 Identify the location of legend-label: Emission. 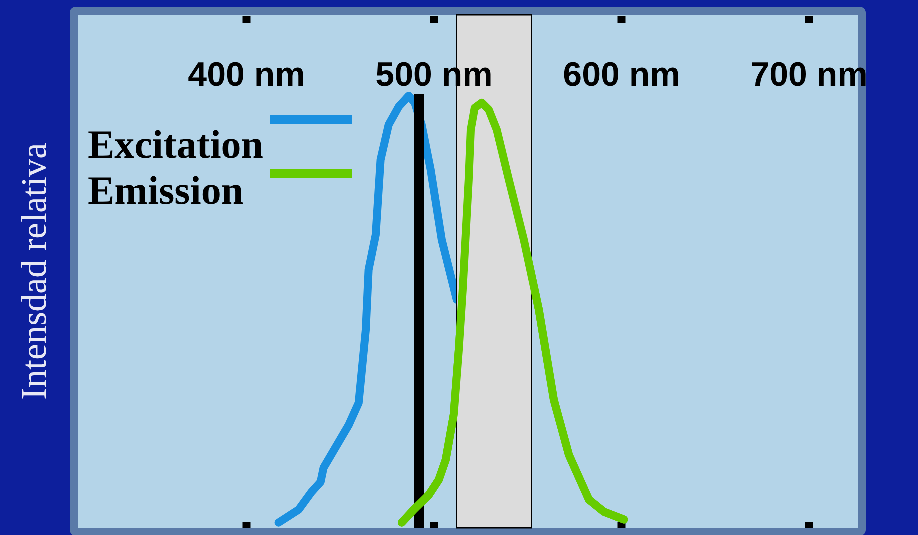
(166, 190).